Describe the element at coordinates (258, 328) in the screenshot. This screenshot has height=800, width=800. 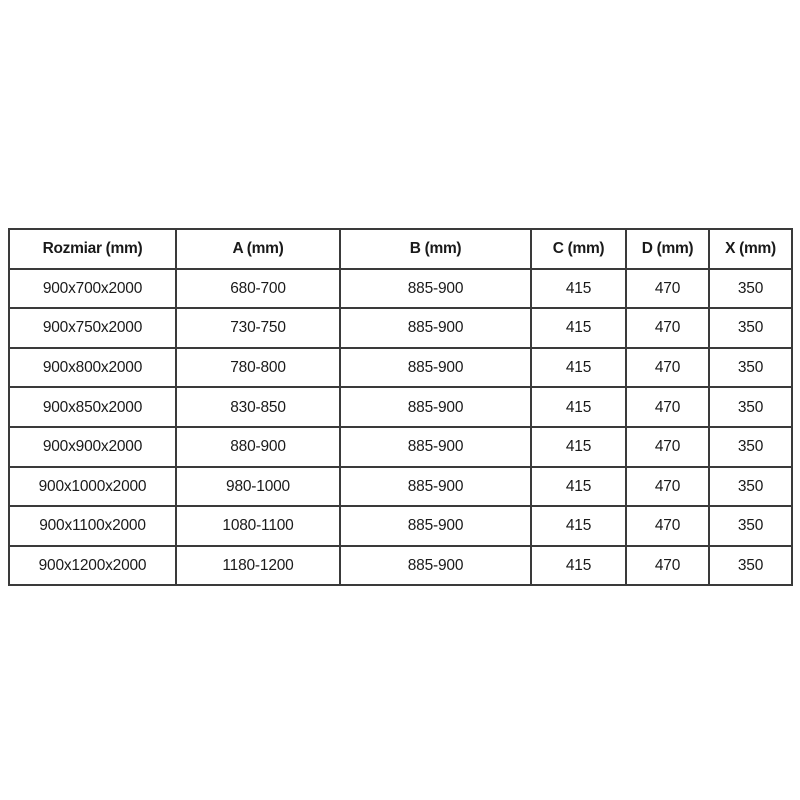
I see `cell-a: 730-750` at that location.